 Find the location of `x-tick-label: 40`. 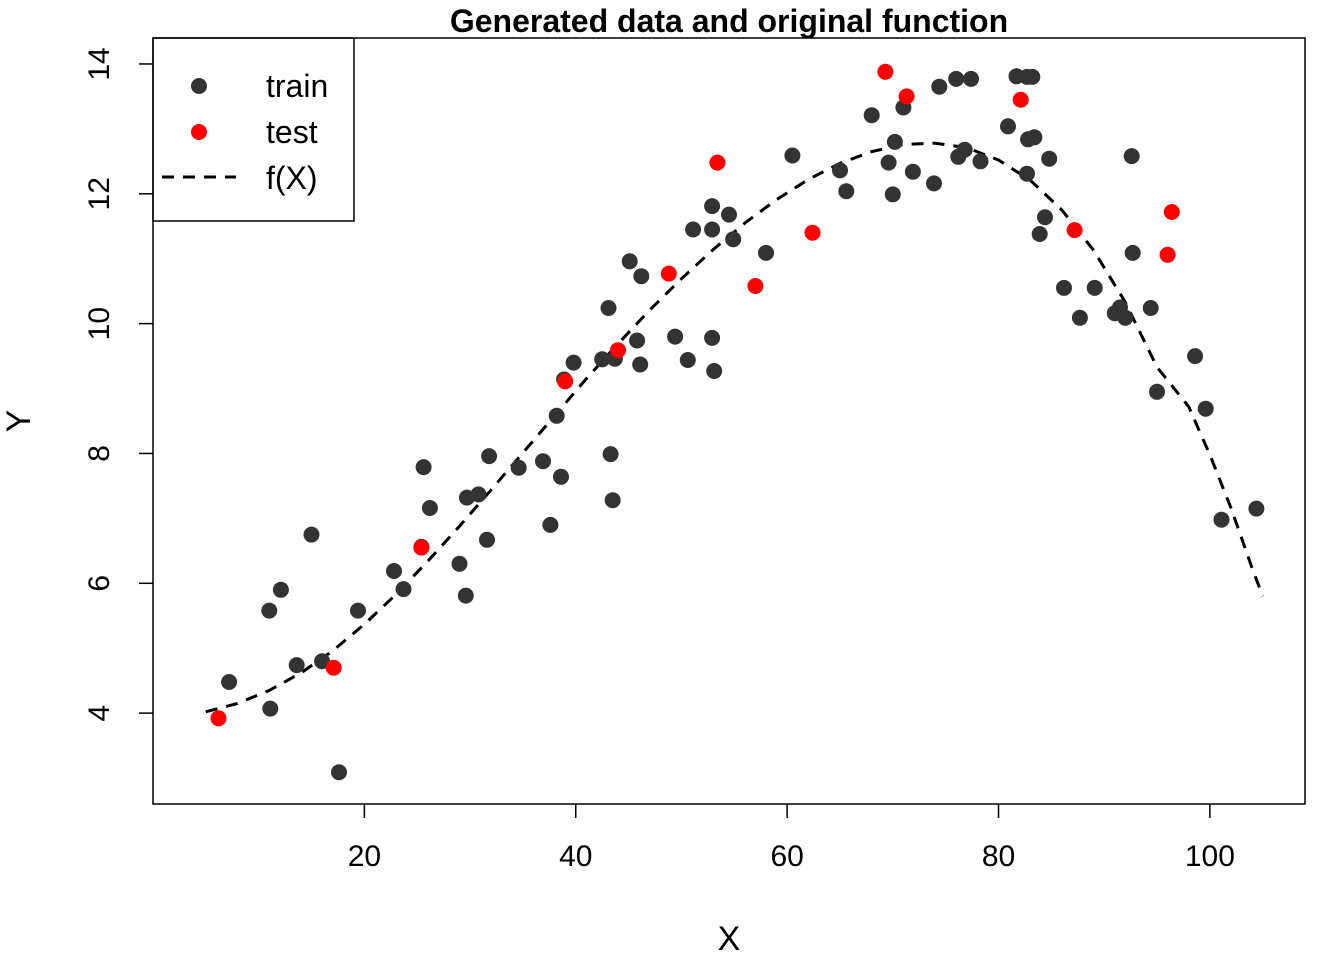

x-tick-label: 40 is located at coordinates (575, 856).